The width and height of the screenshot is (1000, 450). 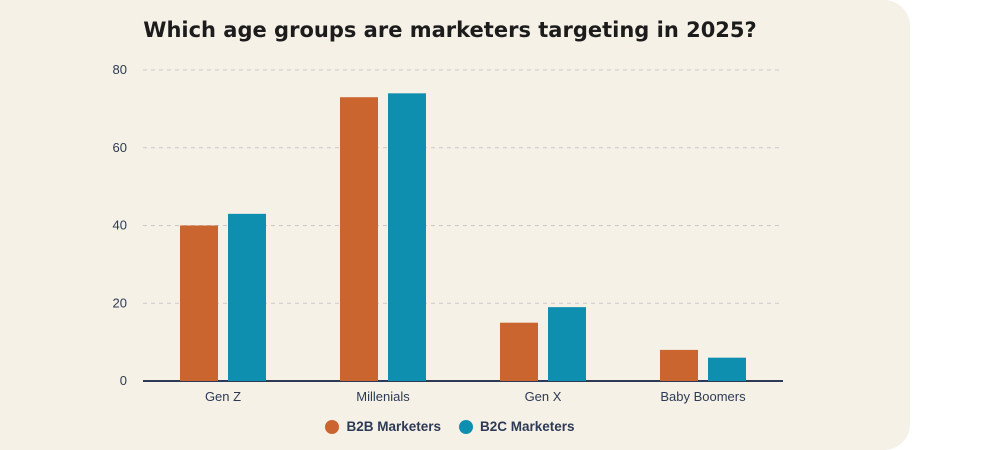 What do you see at coordinates (407, 237) in the screenshot?
I see `bar-b2c-millenials` at bounding box center [407, 237].